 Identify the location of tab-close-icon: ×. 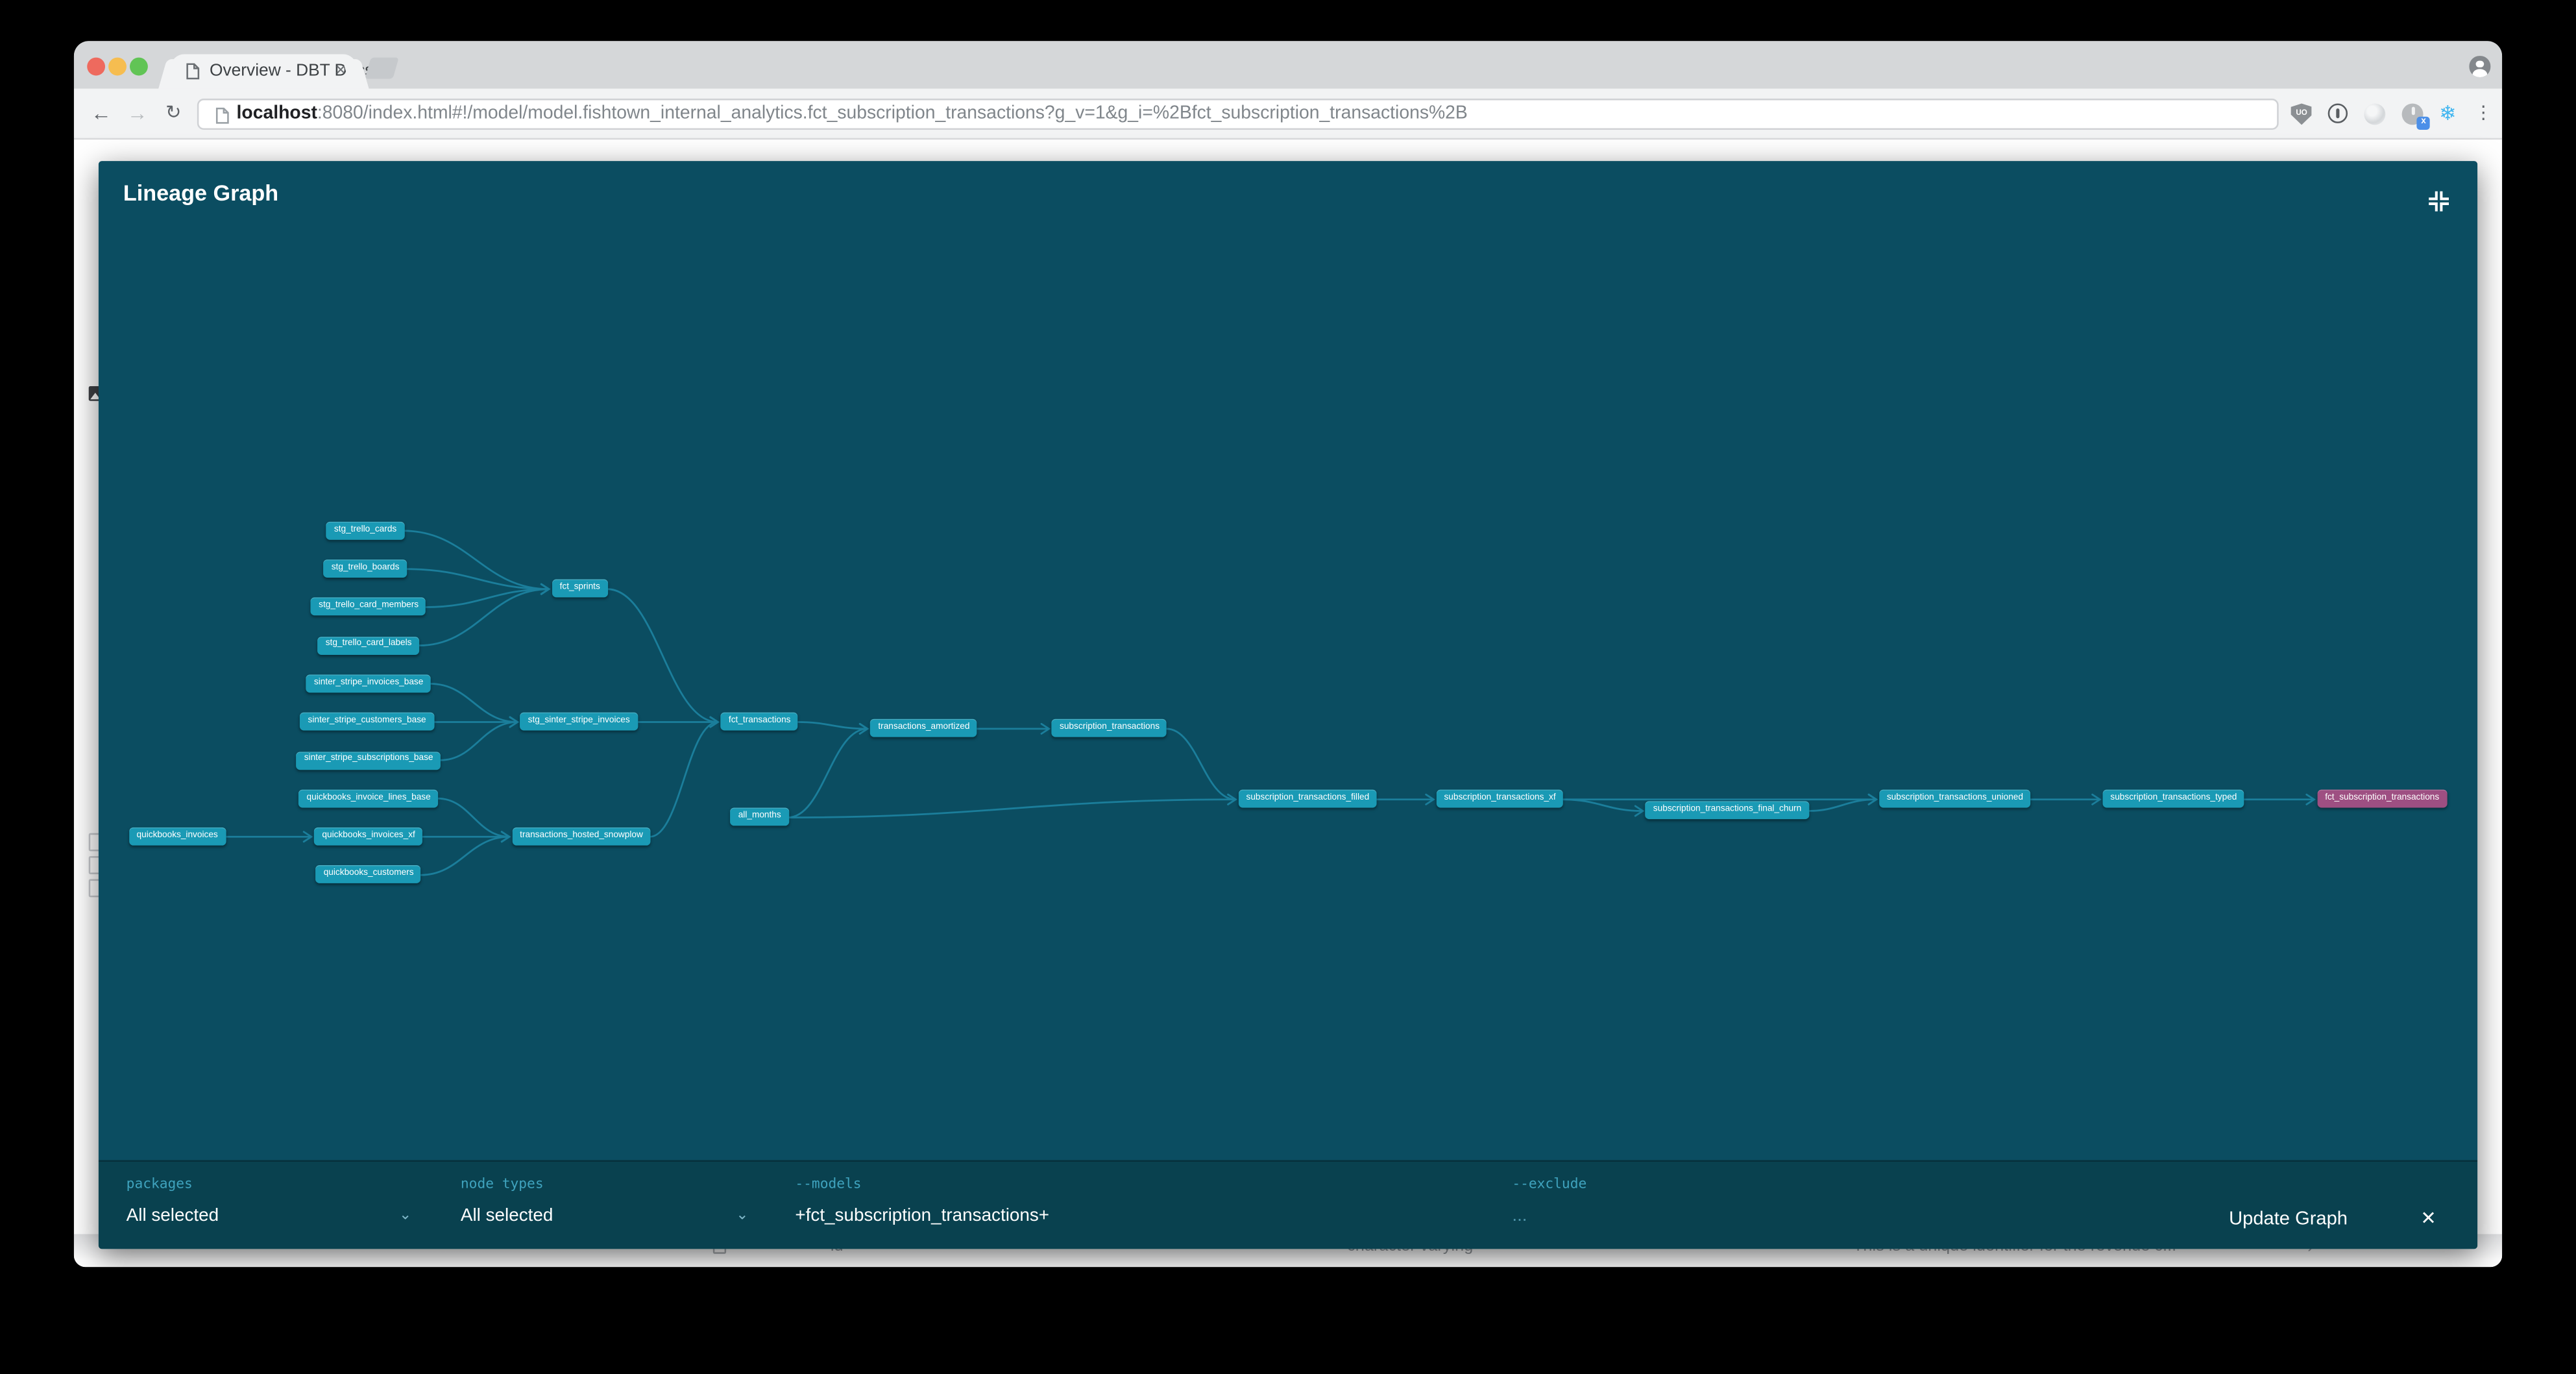
(340, 71).